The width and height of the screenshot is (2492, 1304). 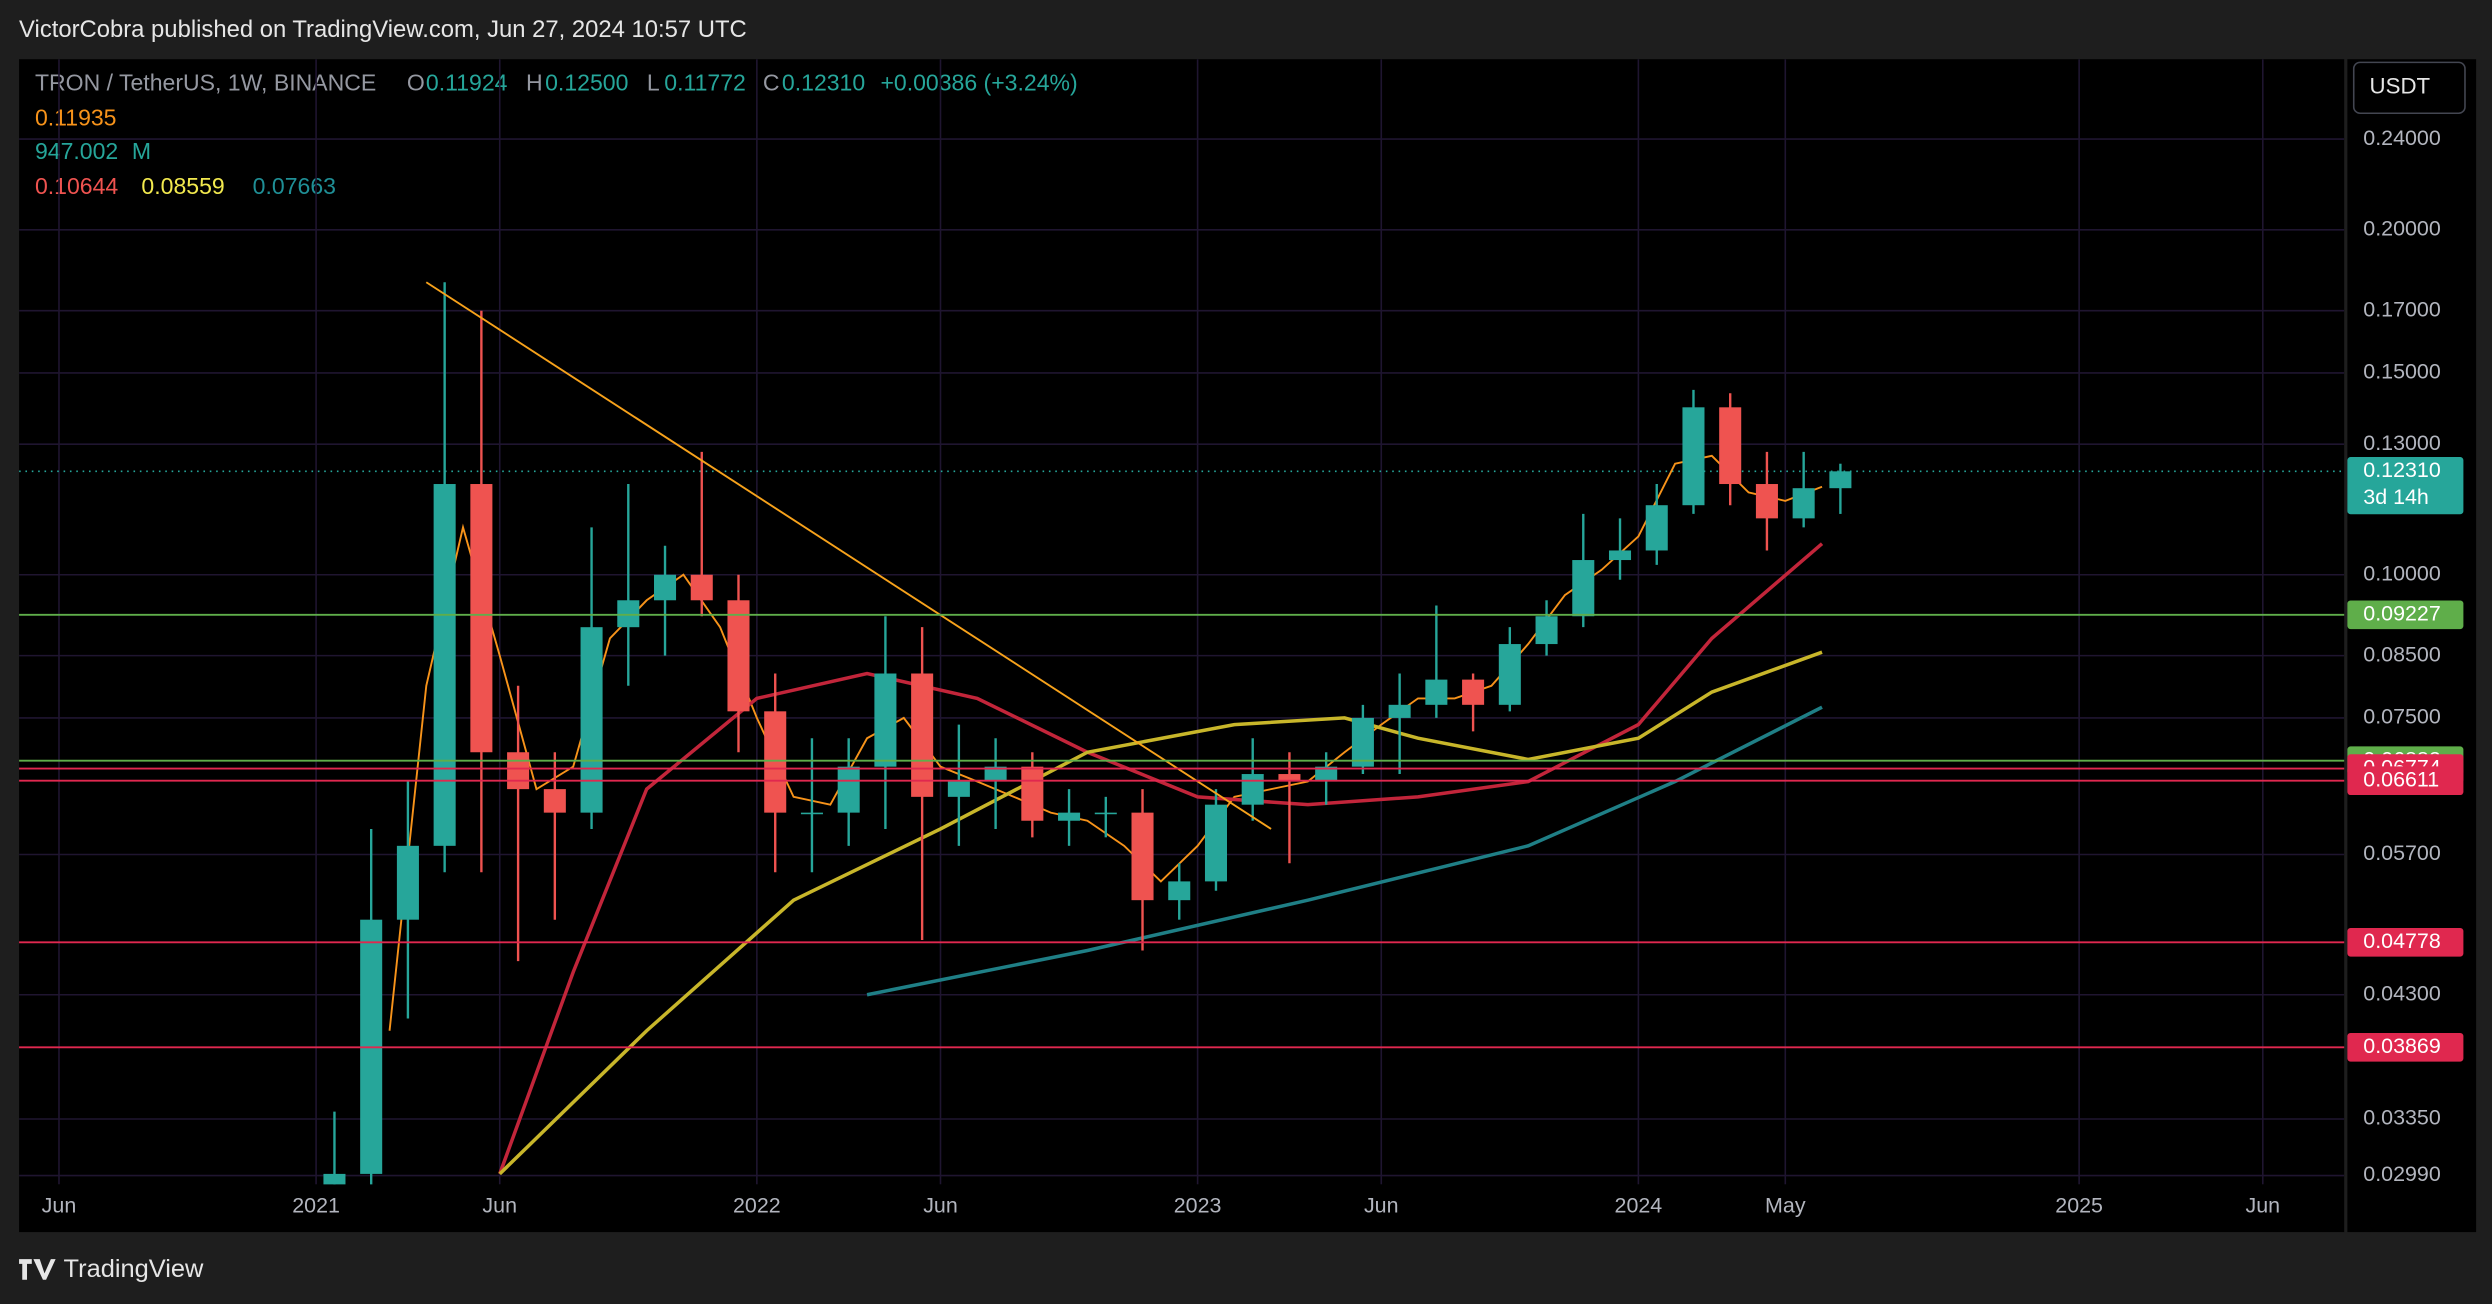 I want to click on ma-value: 0.07663, so click(x=294, y=186).